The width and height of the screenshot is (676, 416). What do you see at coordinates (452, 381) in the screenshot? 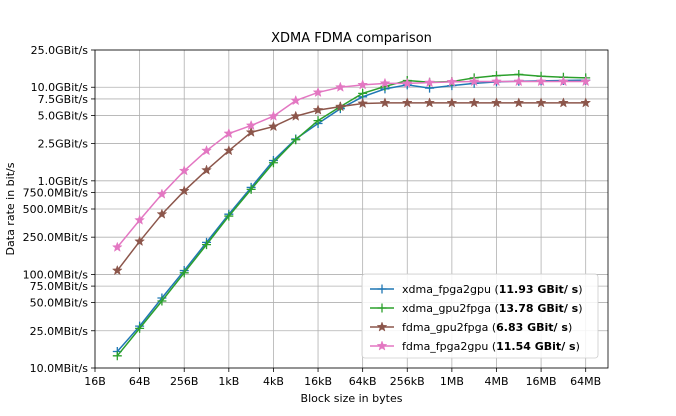
I see `x-tick-label: 1MB` at bounding box center [452, 381].